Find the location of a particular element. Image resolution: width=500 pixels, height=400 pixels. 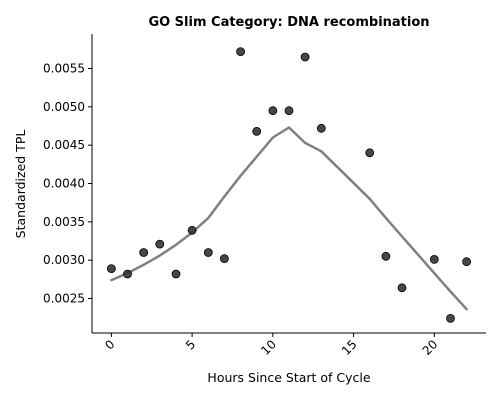

x-tick-label: 10 is located at coordinates (268, 347).